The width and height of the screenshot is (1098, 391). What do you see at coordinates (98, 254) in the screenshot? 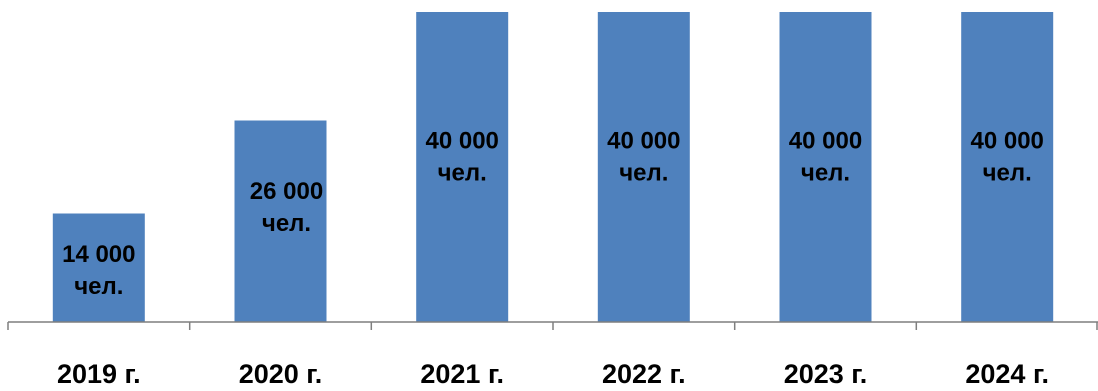
I see `data-label-2019-value: 14 000` at bounding box center [98, 254].